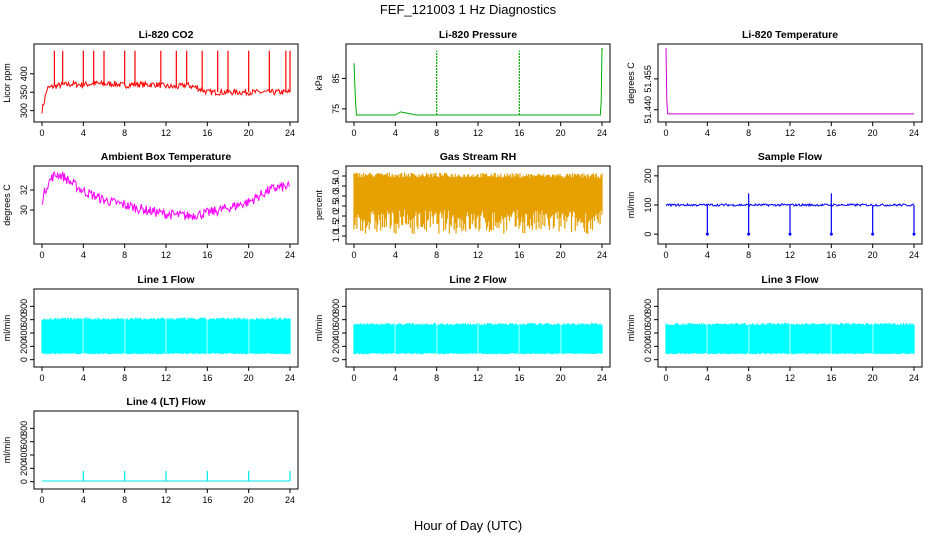 This screenshot has height=540, width=936. Describe the element at coordinates (478, 35) in the screenshot. I see `chart-title: Li-820 Pressure` at that location.